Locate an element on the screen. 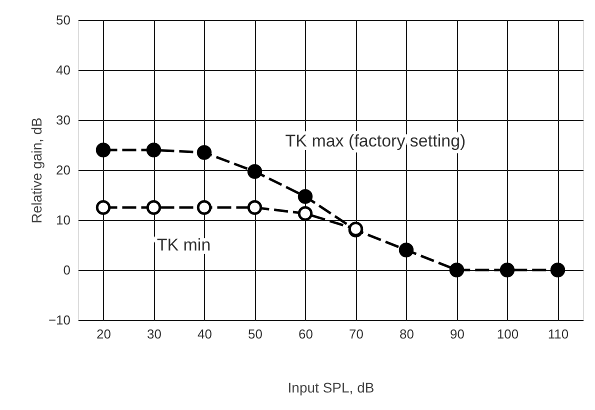 The width and height of the screenshot is (595, 410). x-tick-label: 30 is located at coordinates (154, 334).